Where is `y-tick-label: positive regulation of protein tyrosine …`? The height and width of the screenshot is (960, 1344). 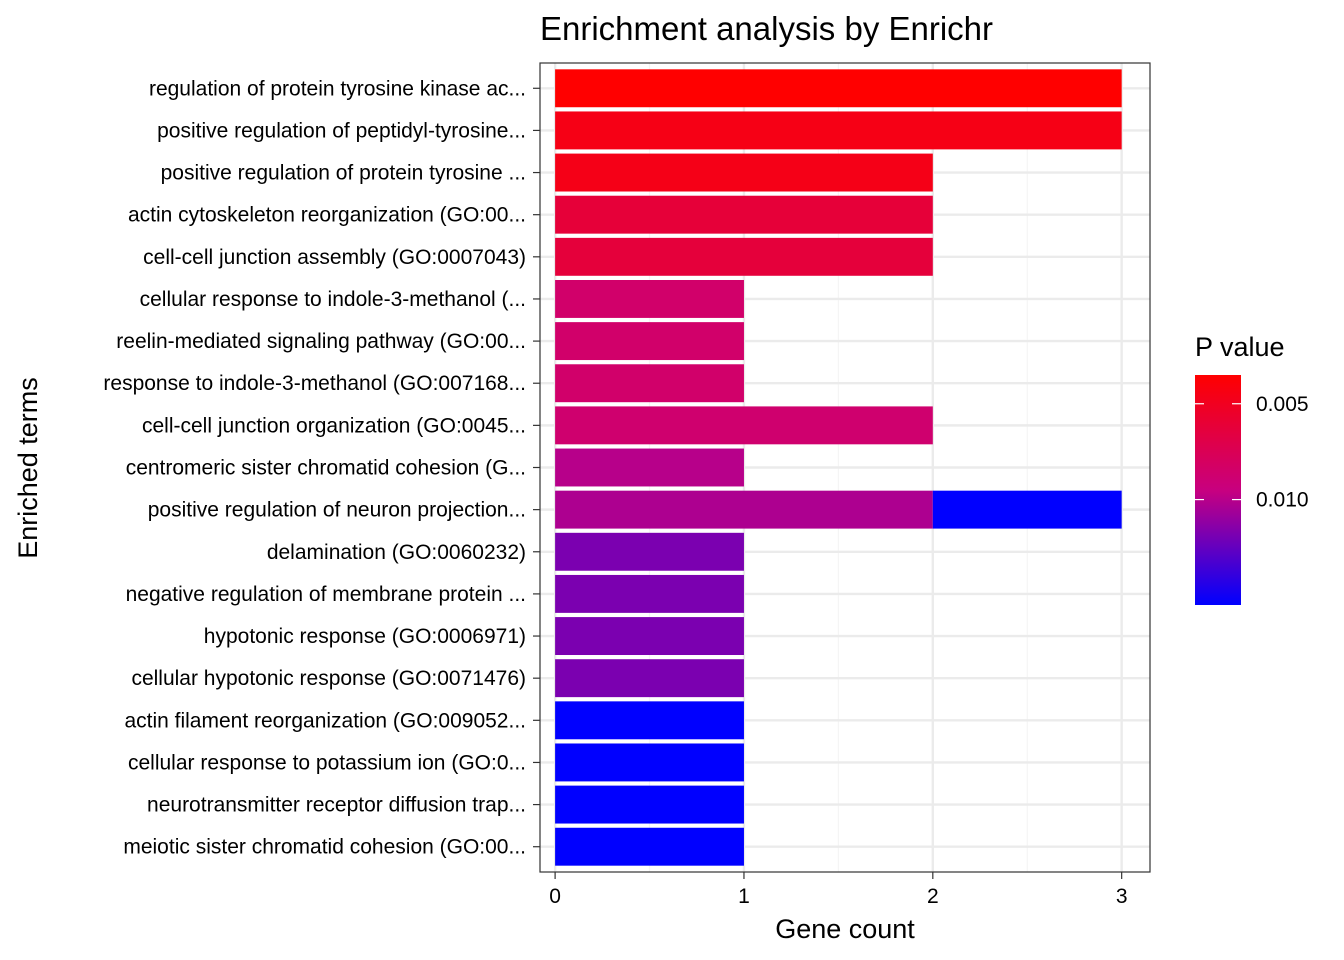
y-tick-label: positive regulation of protein tyrosine … is located at coordinates (343, 173).